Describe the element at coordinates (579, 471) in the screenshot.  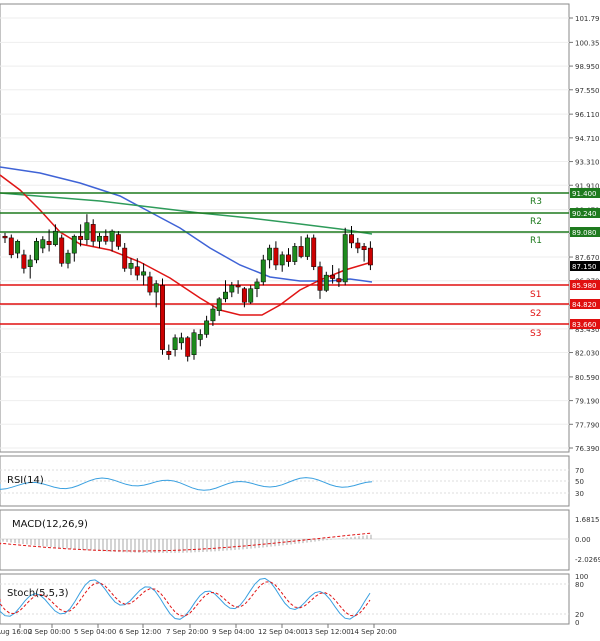
I see `rsi-level-label: 70` at that location.